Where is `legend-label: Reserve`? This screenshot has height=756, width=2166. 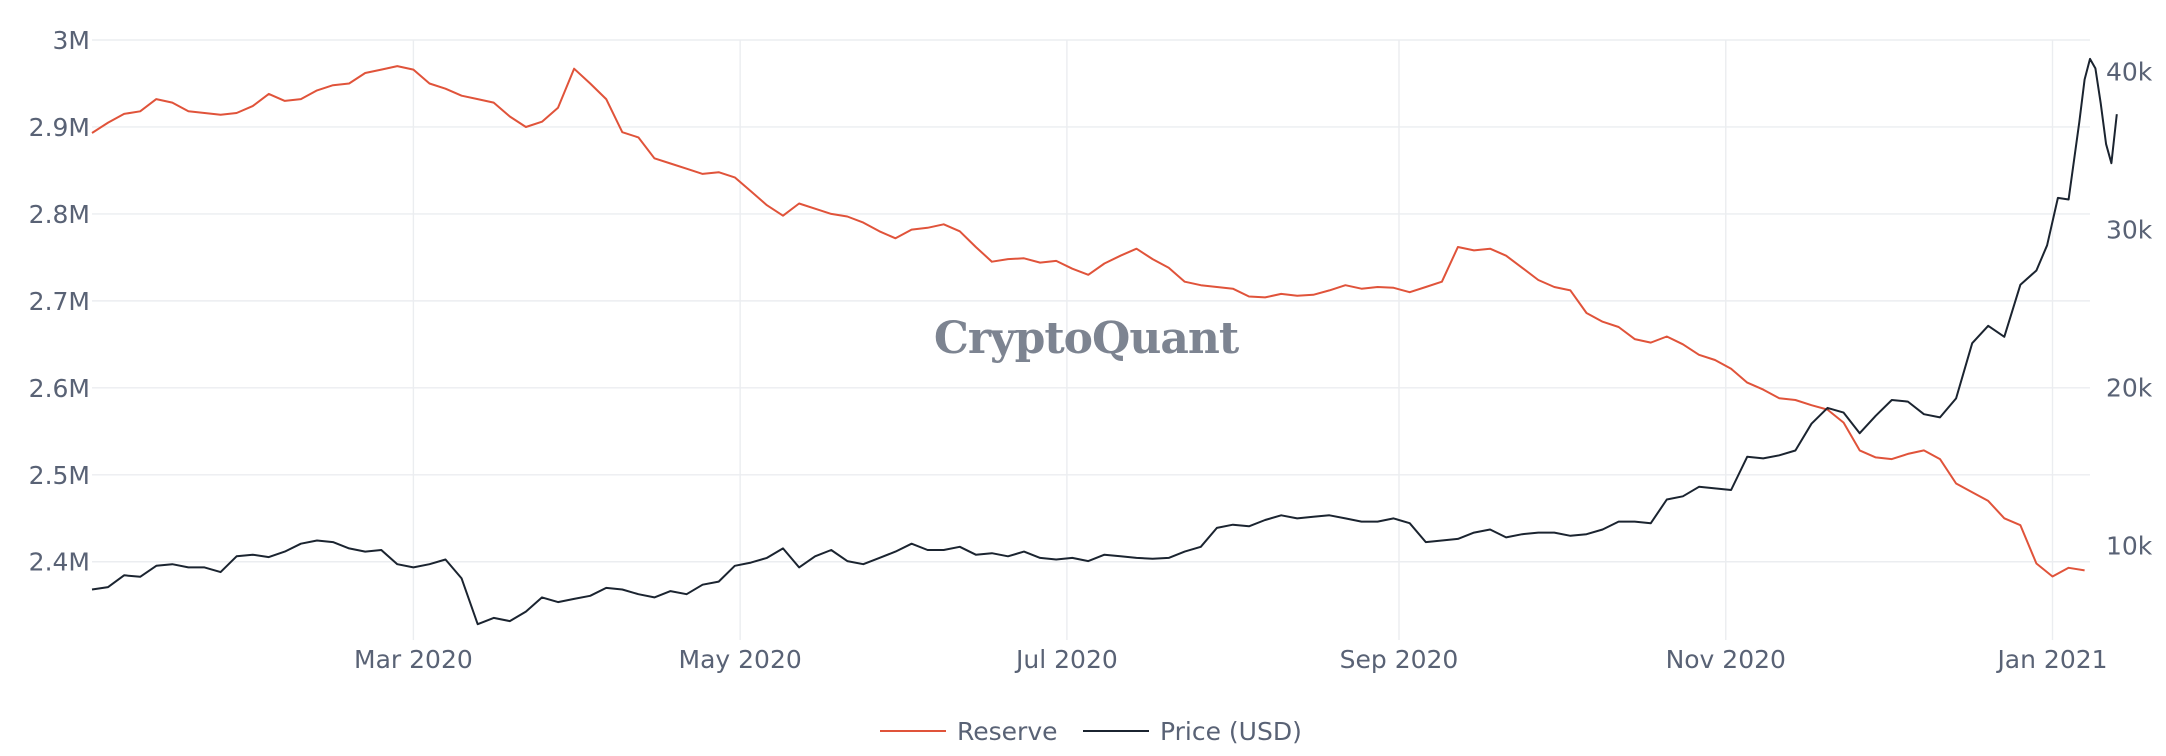 legend-label: Reserve is located at coordinates (1007, 731).